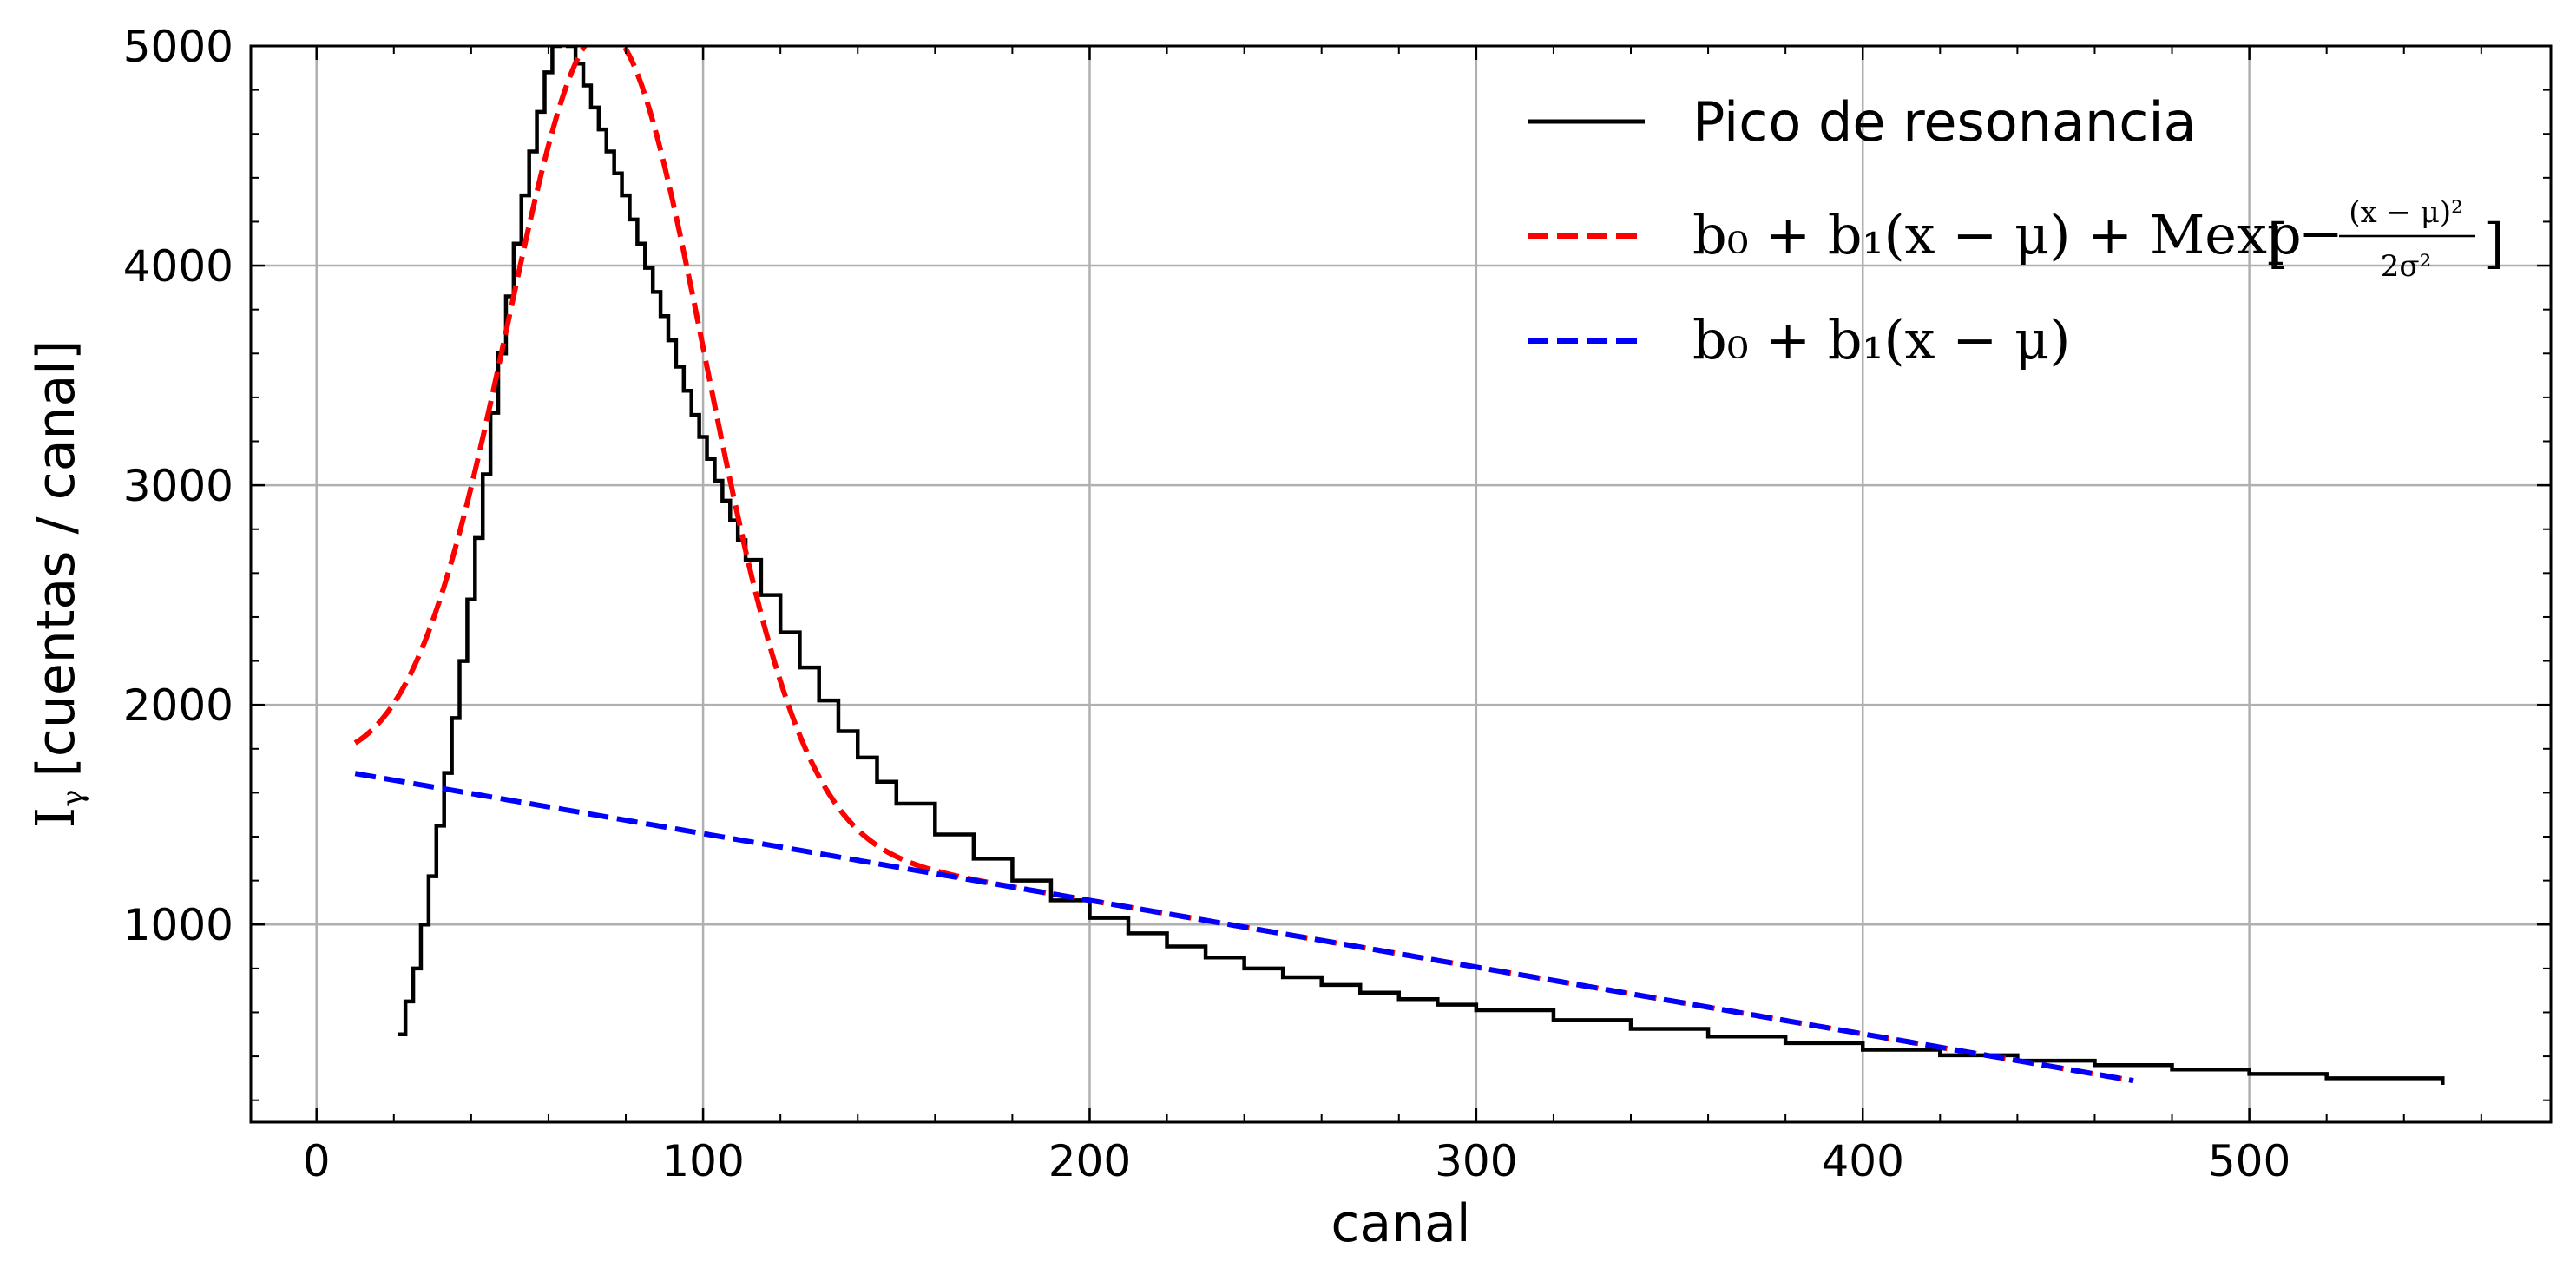 The width and height of the screenshot is (2576, 1281). I want to click on y-axis-title: Iγ [cuentas / canal], so click(56, 584).